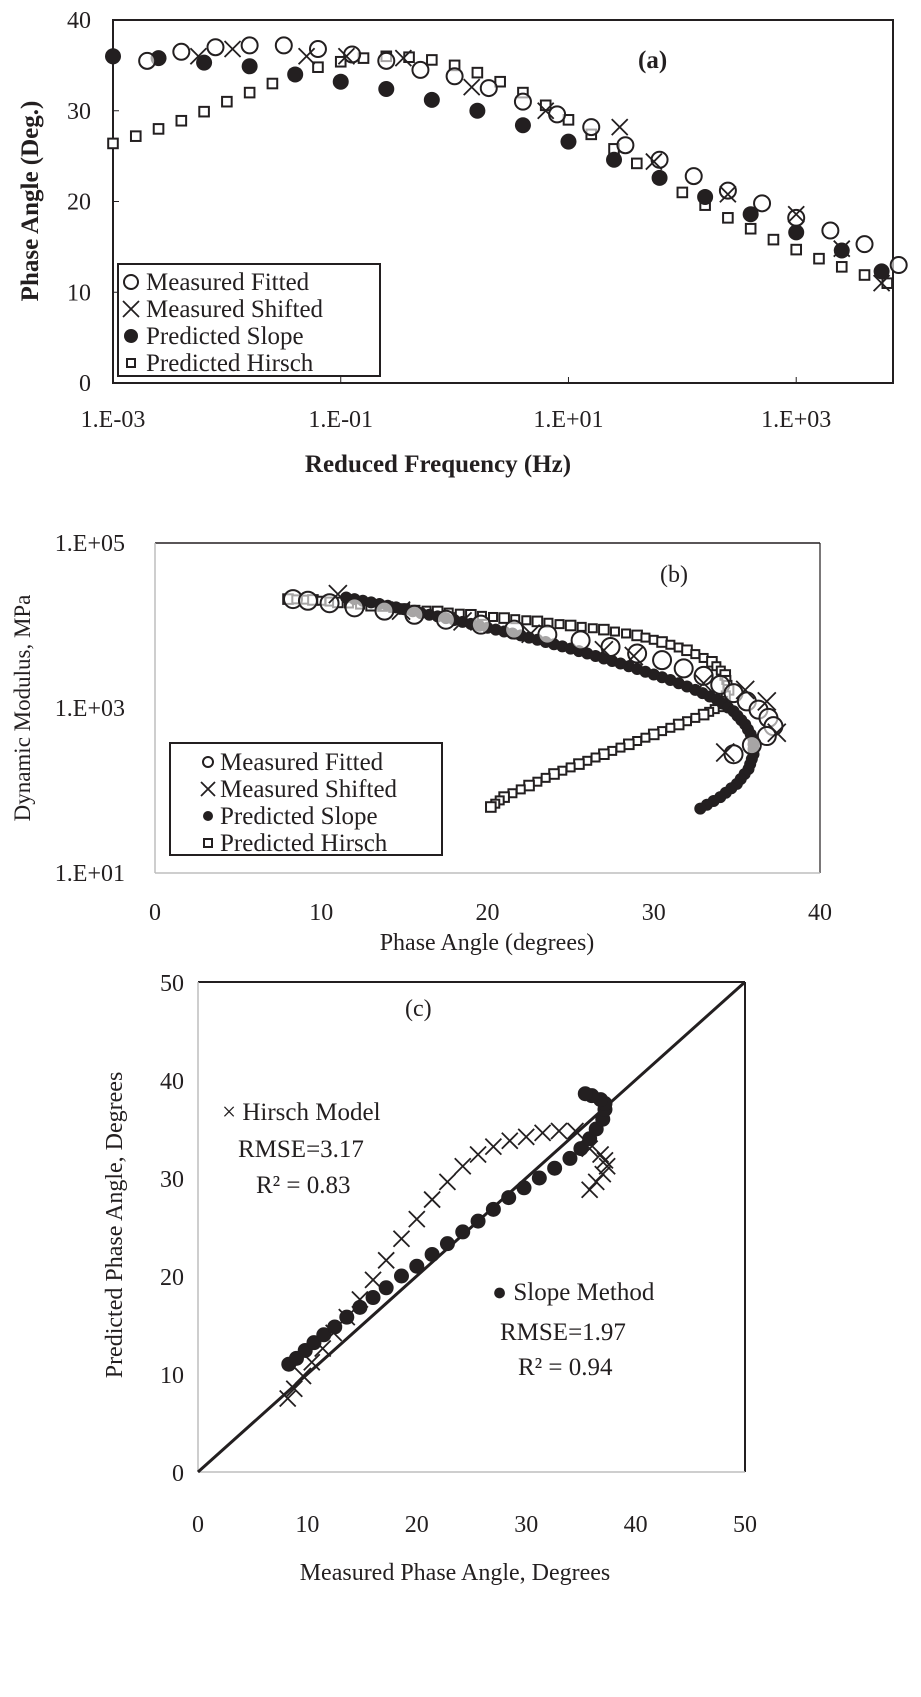  What do you see at coordinates (474, 1525) in the screenshot?
I see `x-axis-ticks-c: 0 10 20 30 40 50` at bounding box center [474, 1525].